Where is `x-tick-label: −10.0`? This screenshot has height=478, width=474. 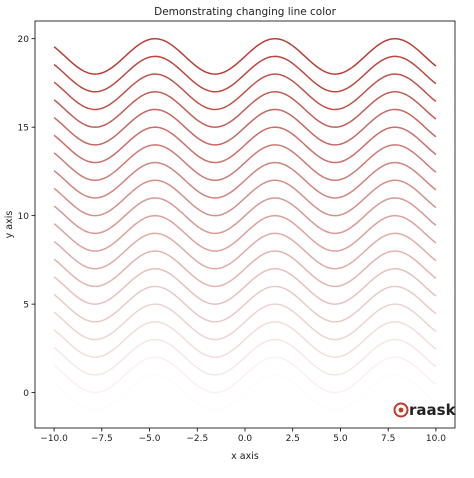
x-tick-label: −10.0 is located at coordinates (54, 439).